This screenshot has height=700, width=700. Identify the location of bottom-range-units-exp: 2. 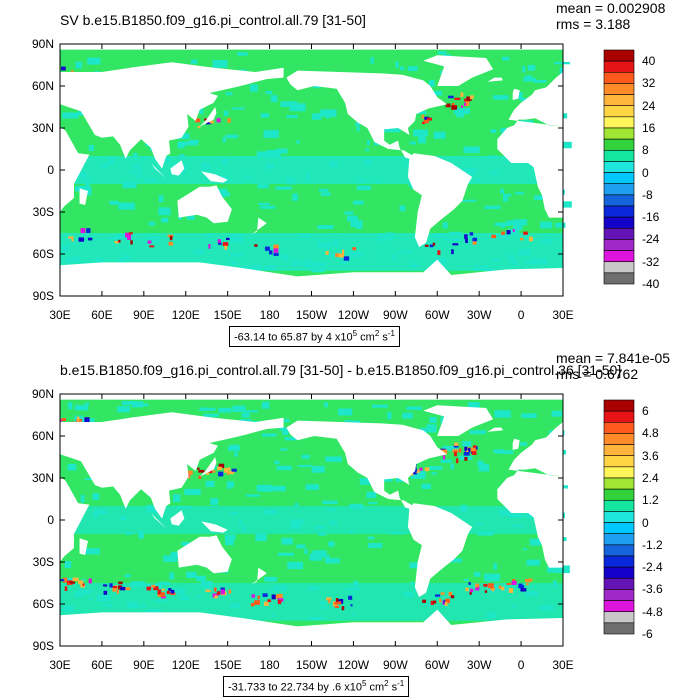
(386, 683).